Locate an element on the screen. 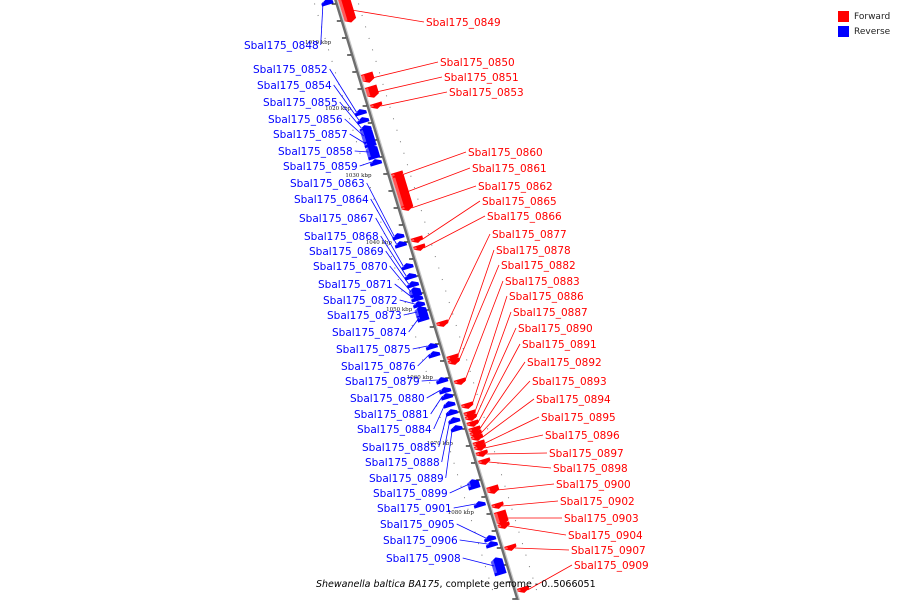 This screenshot has width=900, height=600. gene-label-0852: Sbal175_0852 is located at coordinates (290, 70).